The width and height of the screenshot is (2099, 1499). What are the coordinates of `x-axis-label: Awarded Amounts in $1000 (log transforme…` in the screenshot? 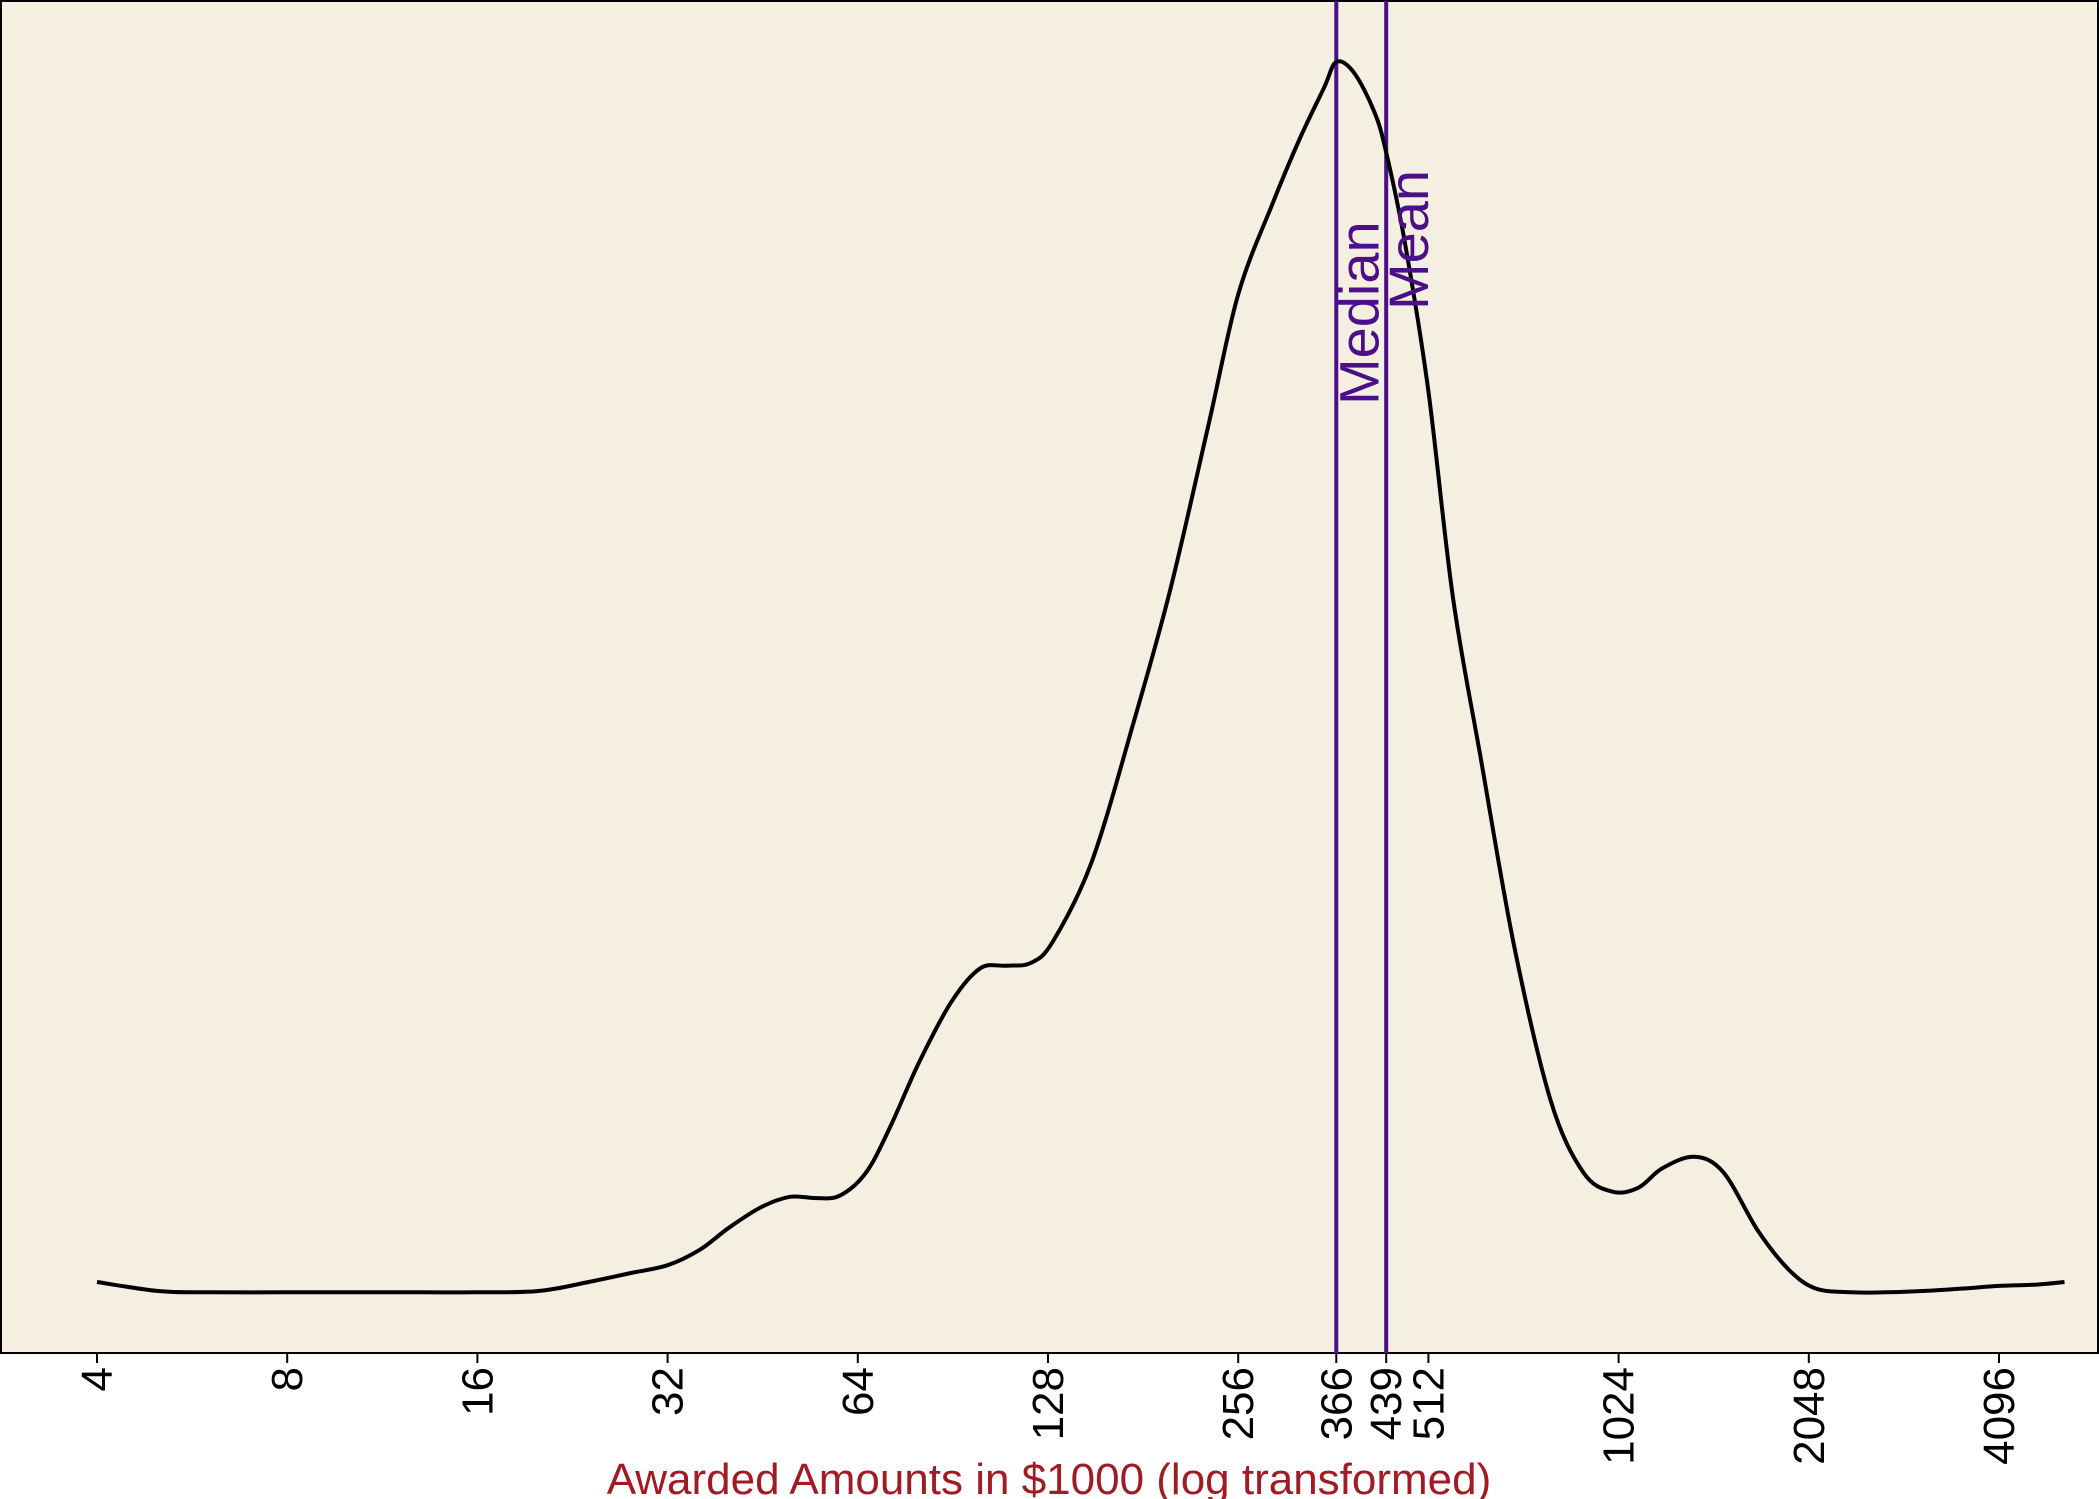 It's located at (1049, 1477).